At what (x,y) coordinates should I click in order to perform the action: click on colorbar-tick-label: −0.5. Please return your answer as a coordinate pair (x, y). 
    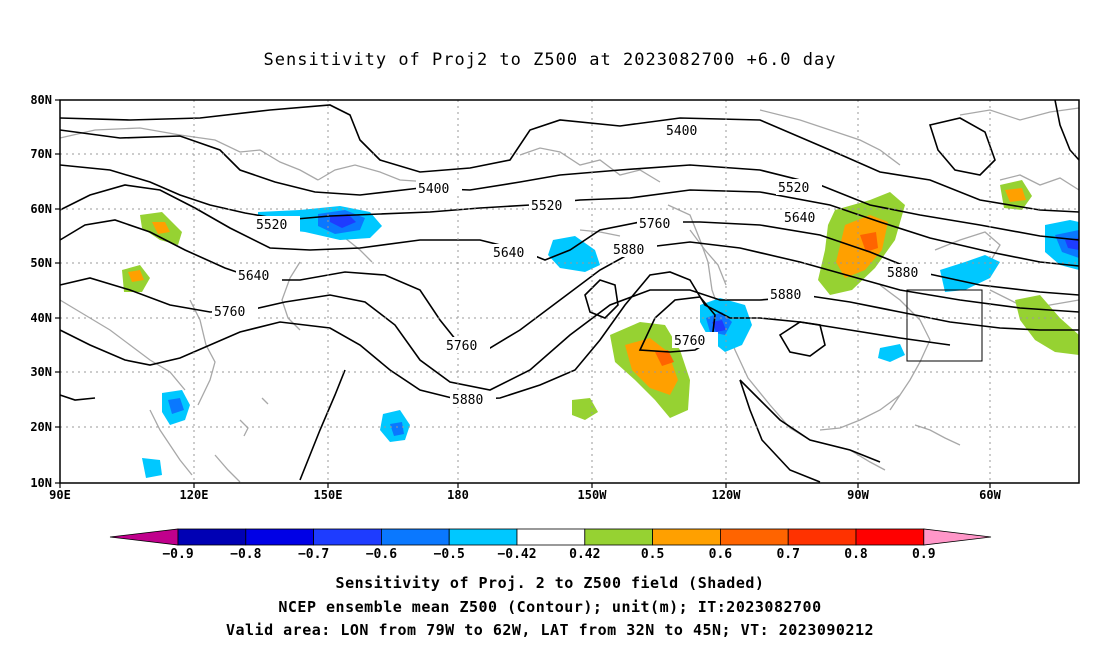
    Looking at the image, I should click on (449, 554).